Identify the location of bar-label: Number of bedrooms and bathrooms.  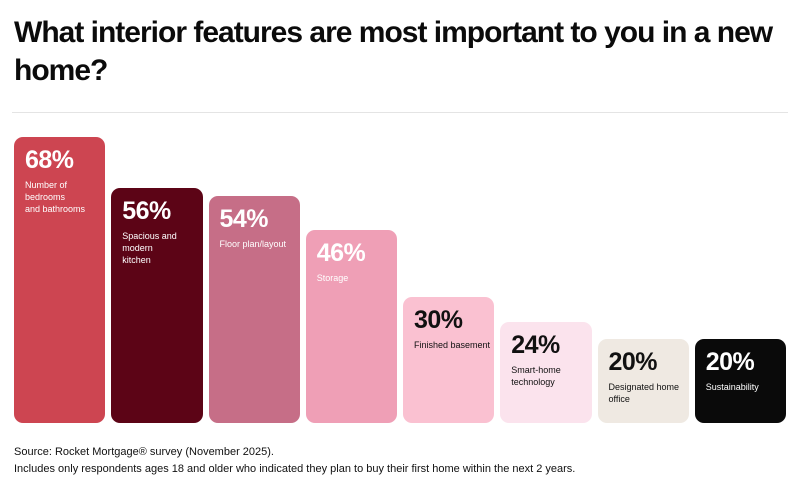
(55, 197).